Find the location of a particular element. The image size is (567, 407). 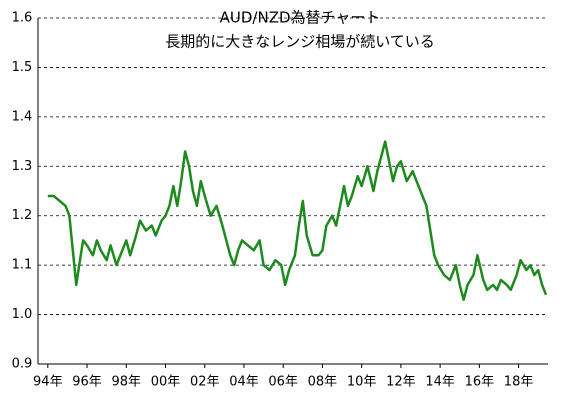

x-tick-label: 96年 is located at coordinates (87, 382).